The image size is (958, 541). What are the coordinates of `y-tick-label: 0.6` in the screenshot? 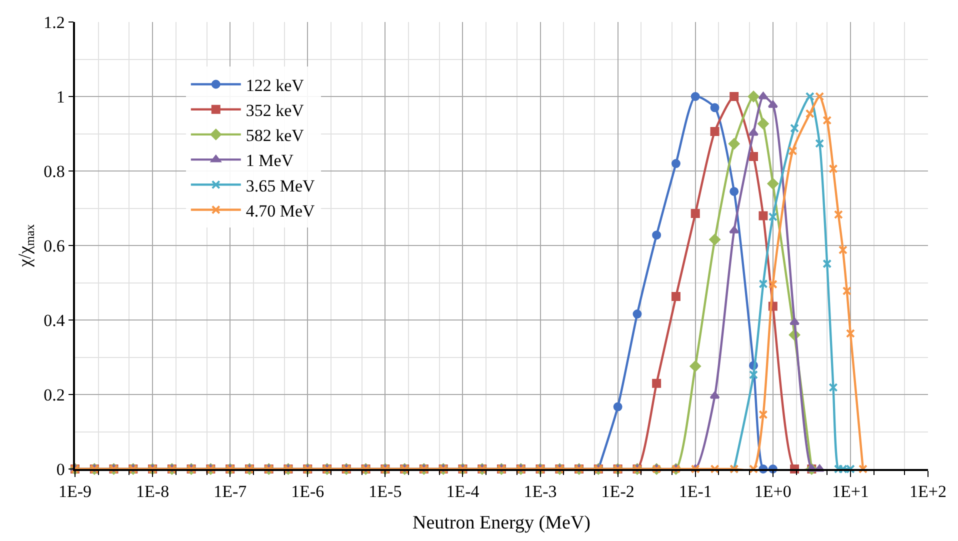 It's located at (54, 246).